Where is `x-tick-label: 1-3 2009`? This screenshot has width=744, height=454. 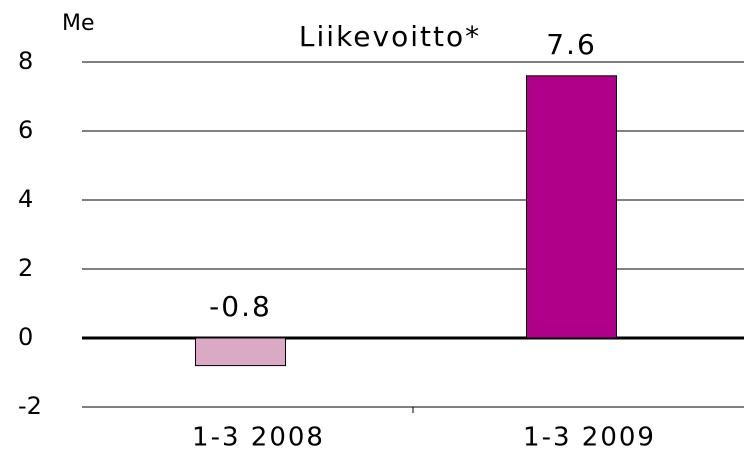
x-tick-label: 1-3 2009 is located at coordinates (589, 438).